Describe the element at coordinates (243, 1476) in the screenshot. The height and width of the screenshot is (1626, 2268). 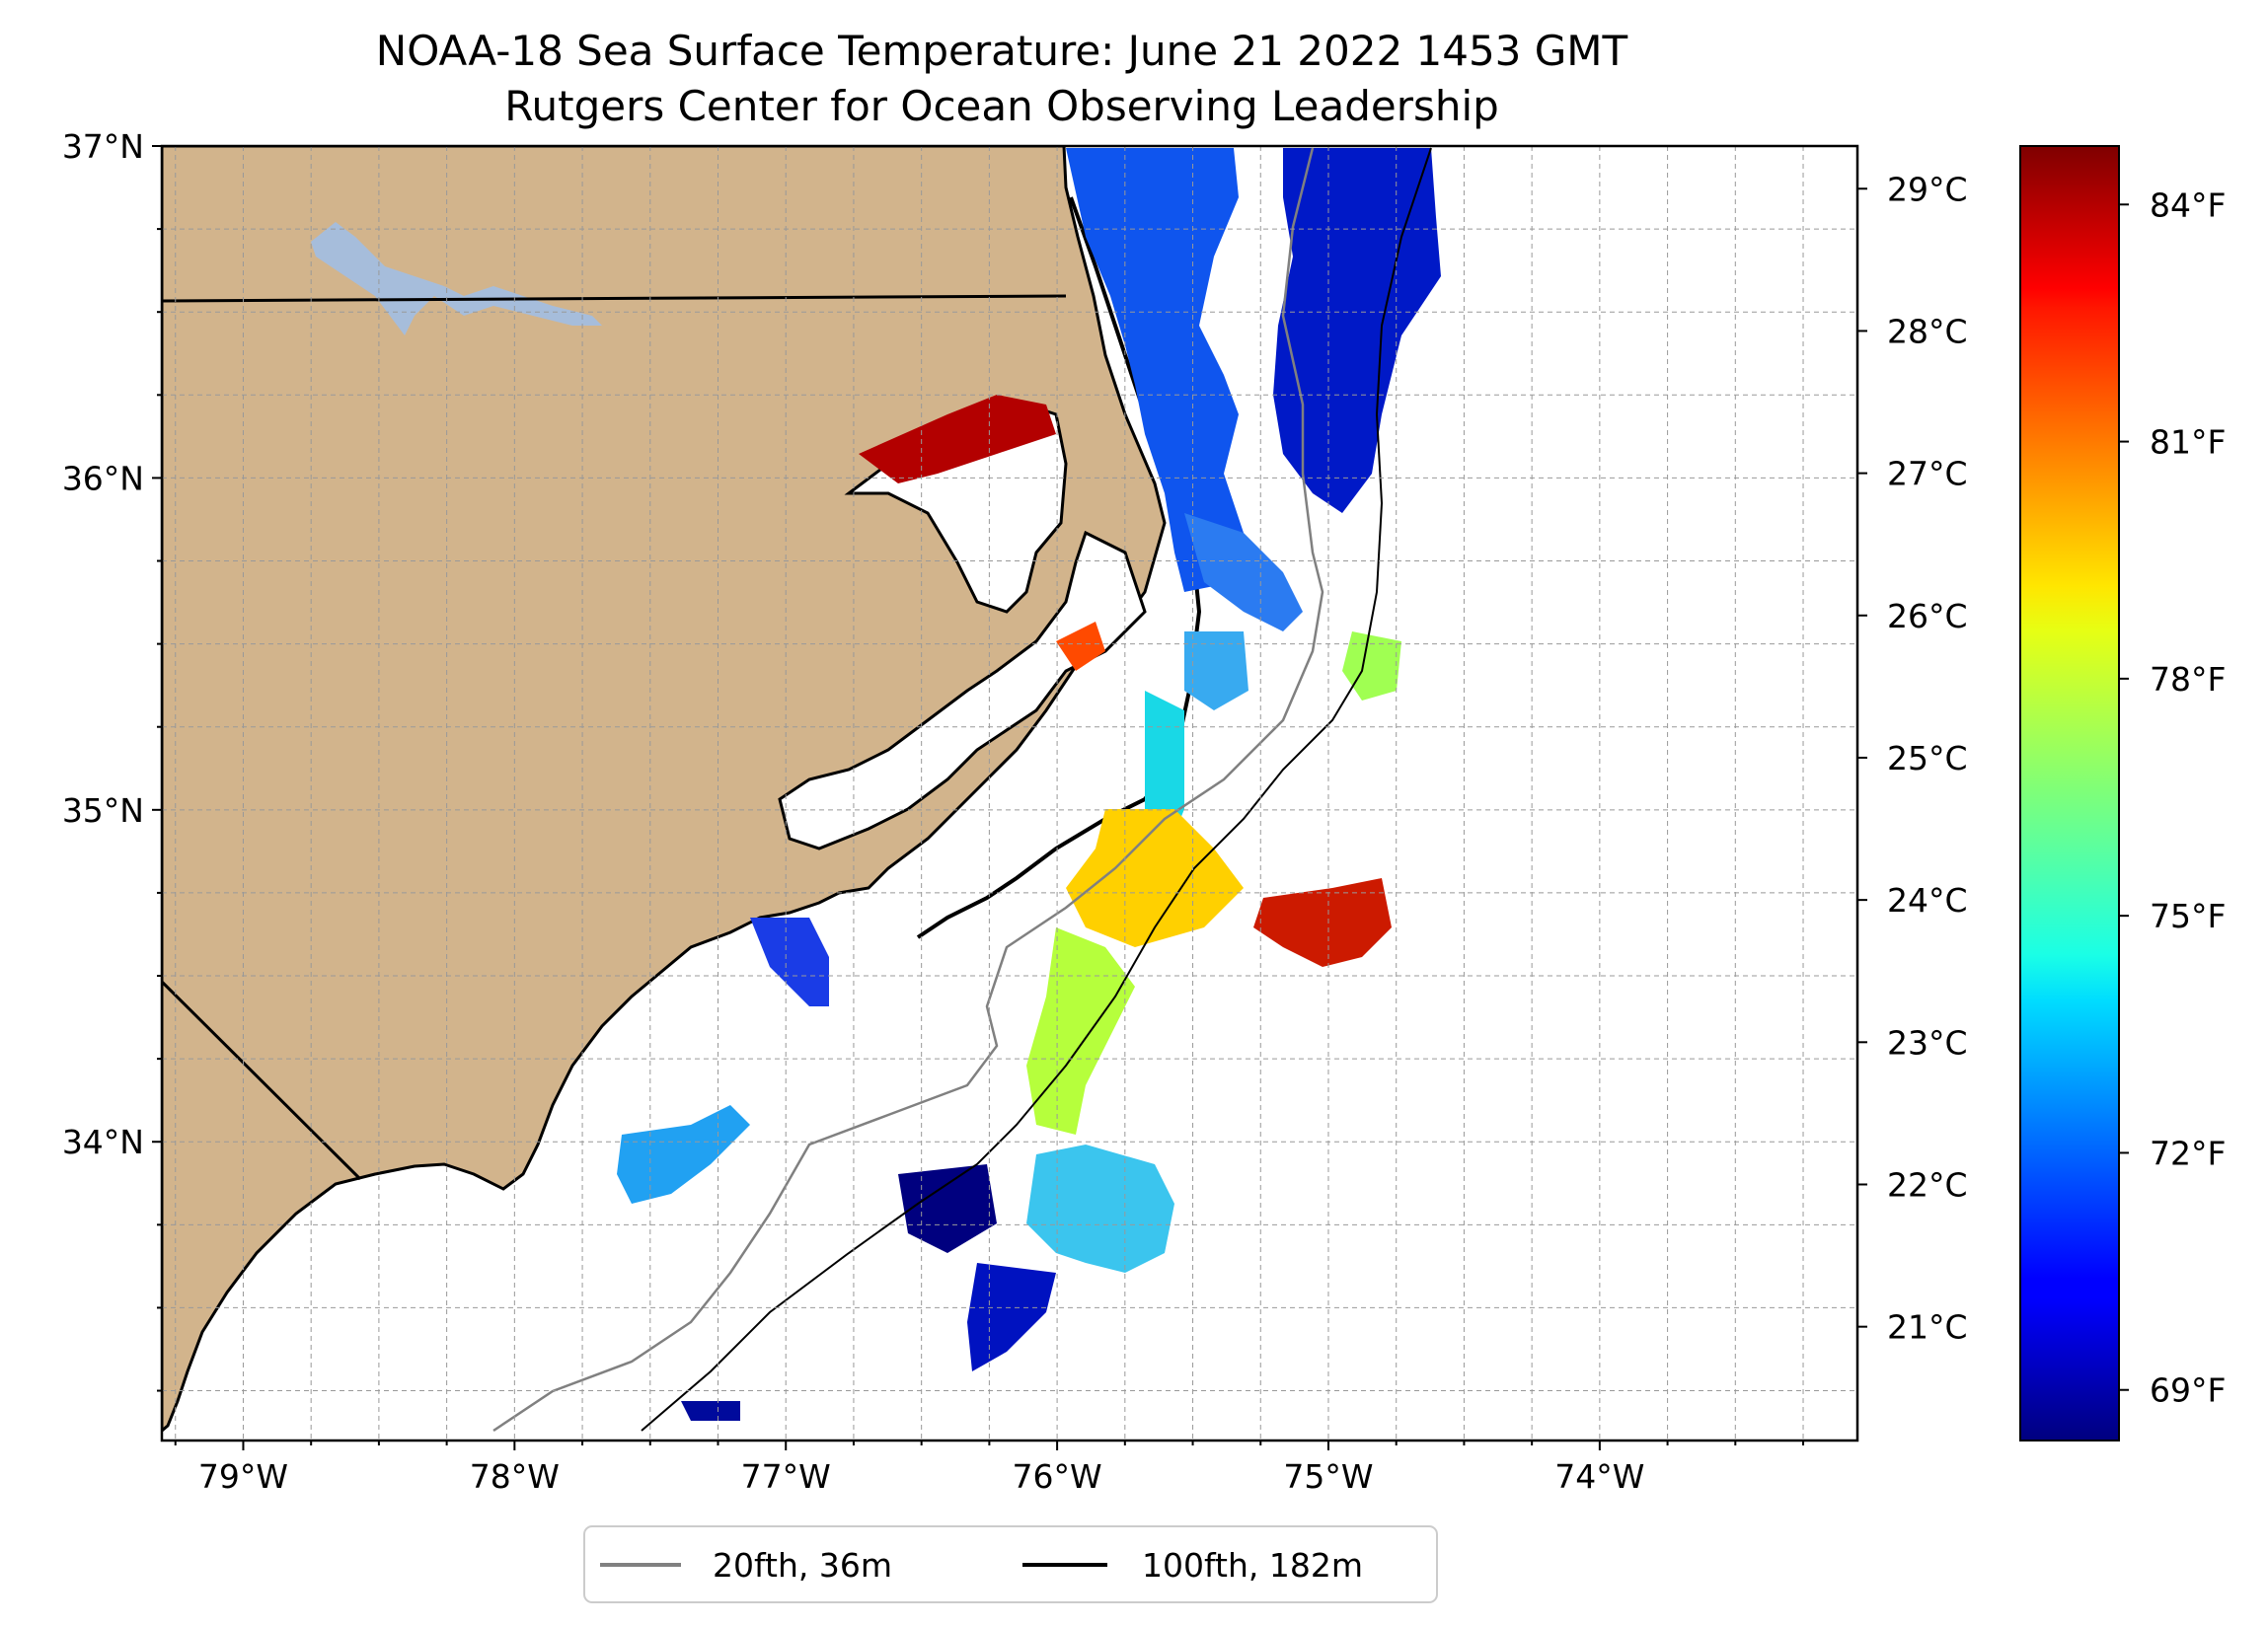
I see `lon-tick-label: 79°W` at that location.